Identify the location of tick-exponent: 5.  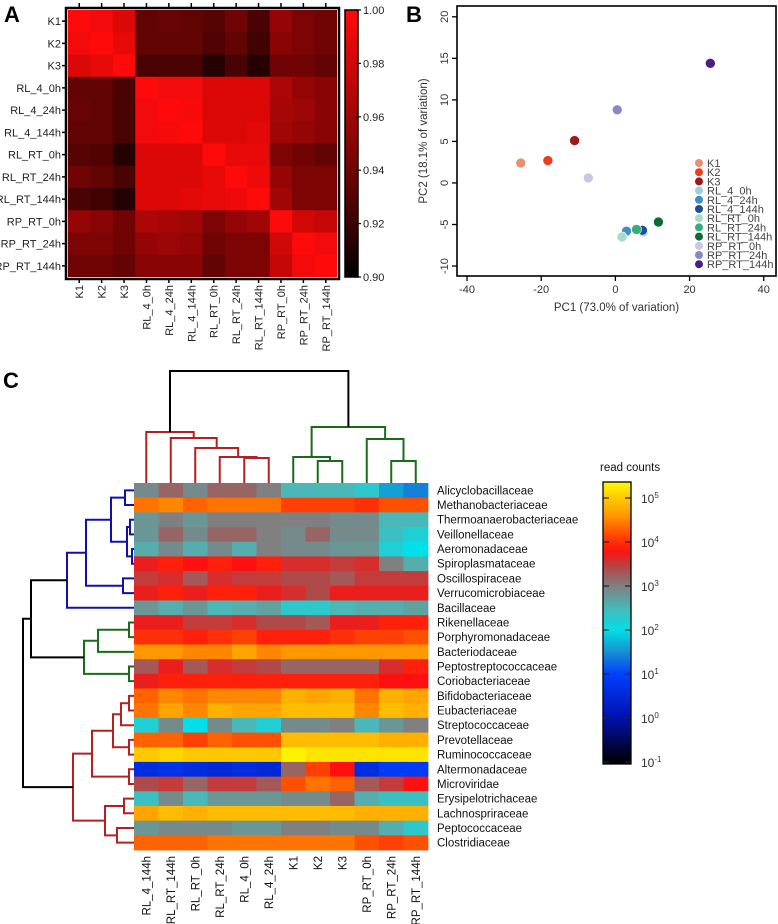
(656, 495).